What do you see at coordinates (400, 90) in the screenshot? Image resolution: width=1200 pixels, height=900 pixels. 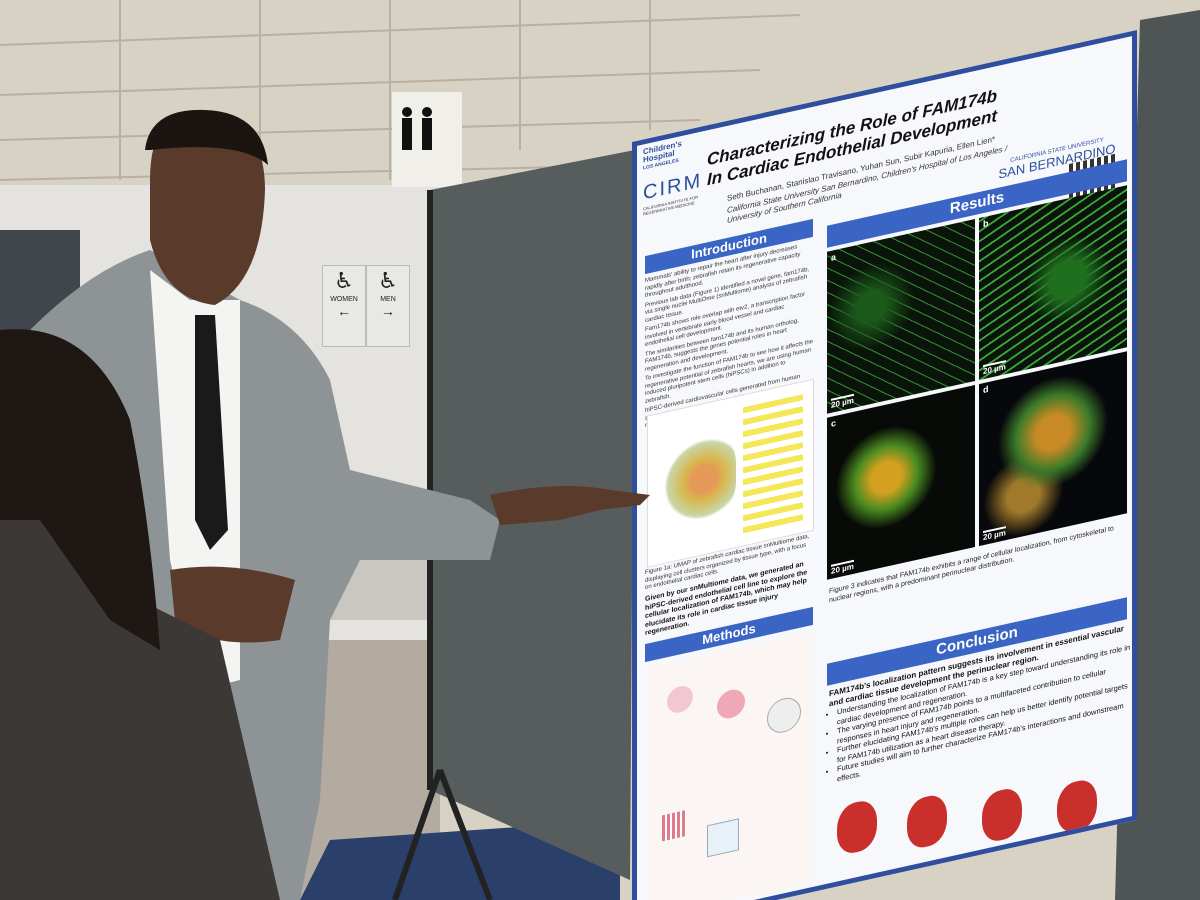 I see `tile-lines` at bounding box center [400, 90].